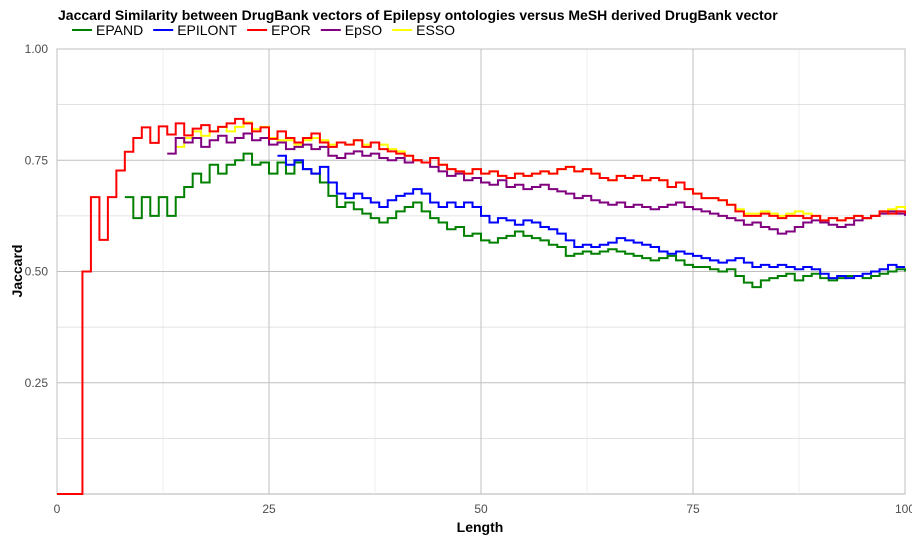 The width and height of the screenshot is (912, 543). I want to click on x-tick-label: 50, so click(481, 509).